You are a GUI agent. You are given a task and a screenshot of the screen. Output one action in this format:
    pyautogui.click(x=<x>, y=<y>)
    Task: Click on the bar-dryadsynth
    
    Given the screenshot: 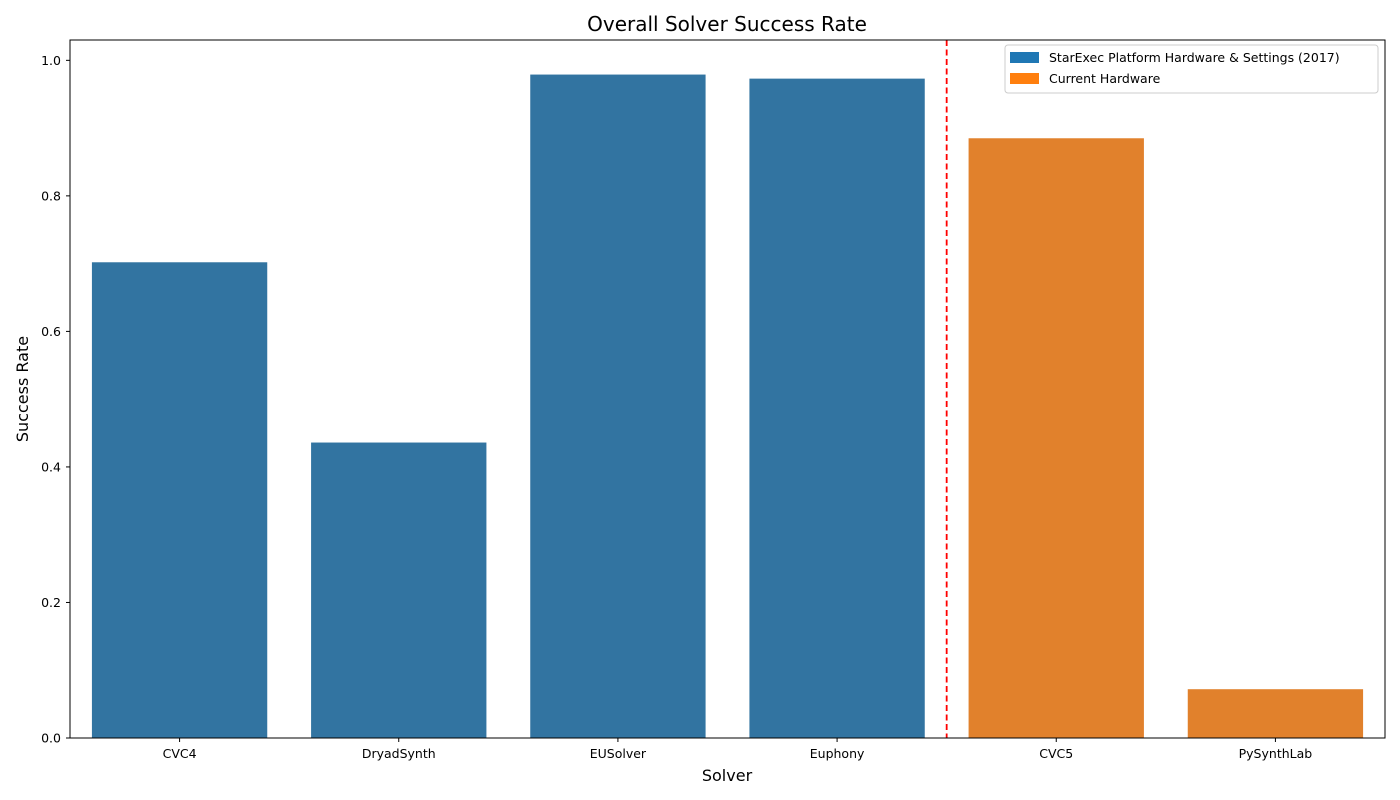 What is the action you would take?
    pyautogui.click(x=399, y=590)
    